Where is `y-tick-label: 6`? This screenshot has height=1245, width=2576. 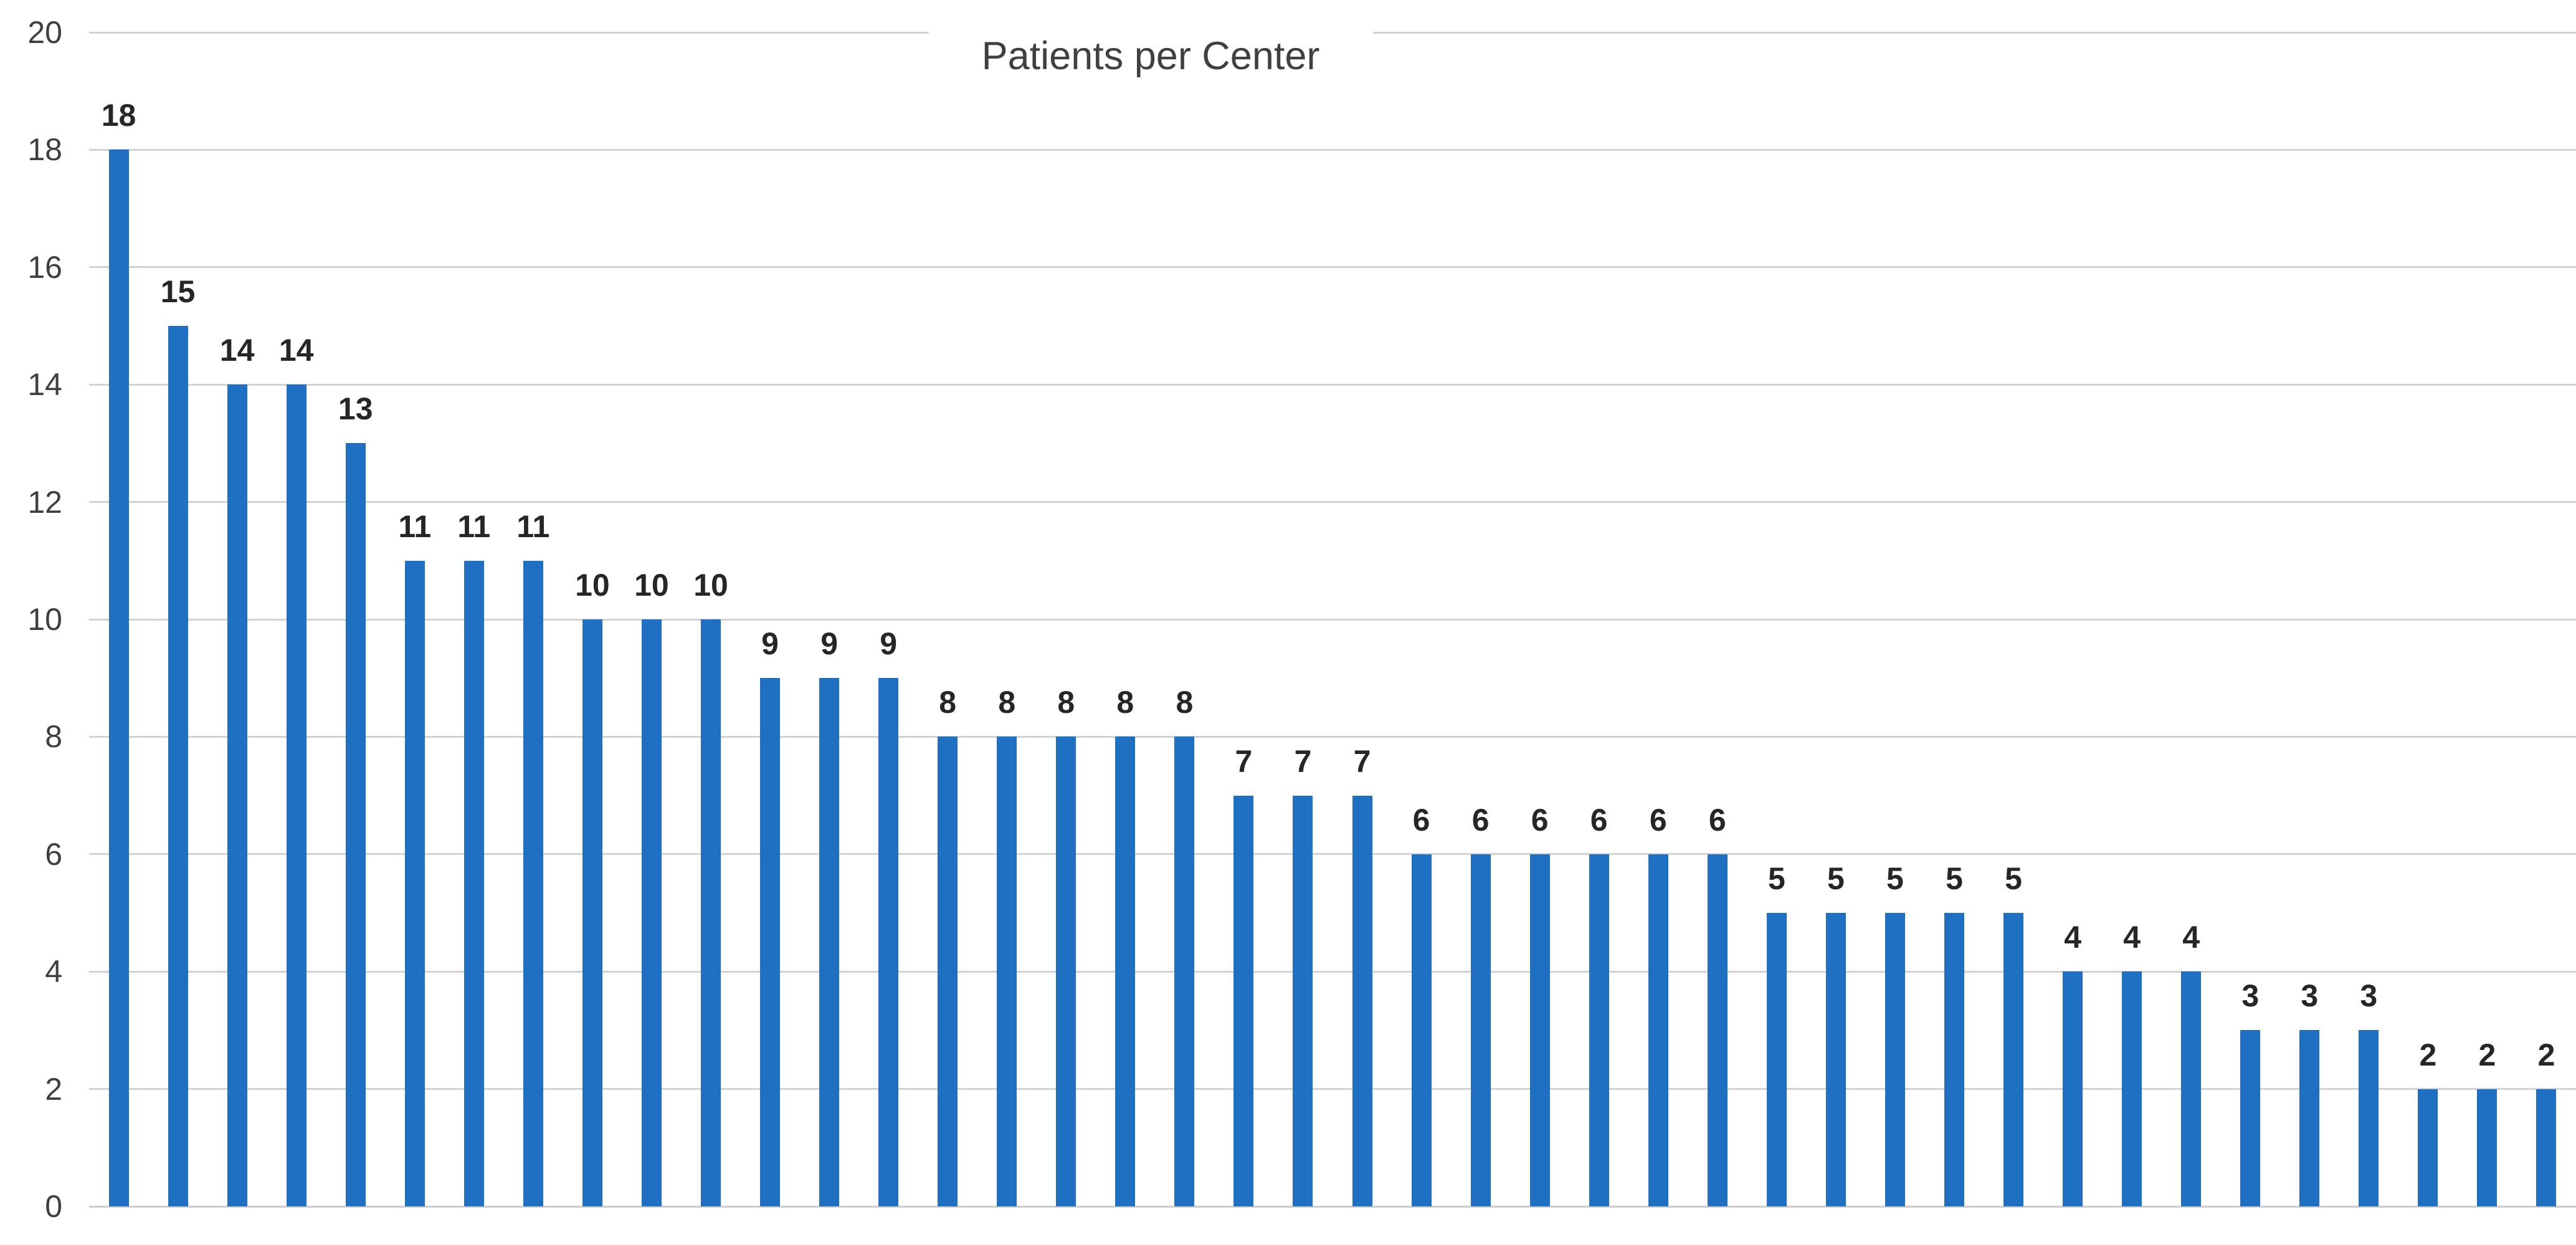
y-tick-label: 6 is located at coordinates (53, 854).